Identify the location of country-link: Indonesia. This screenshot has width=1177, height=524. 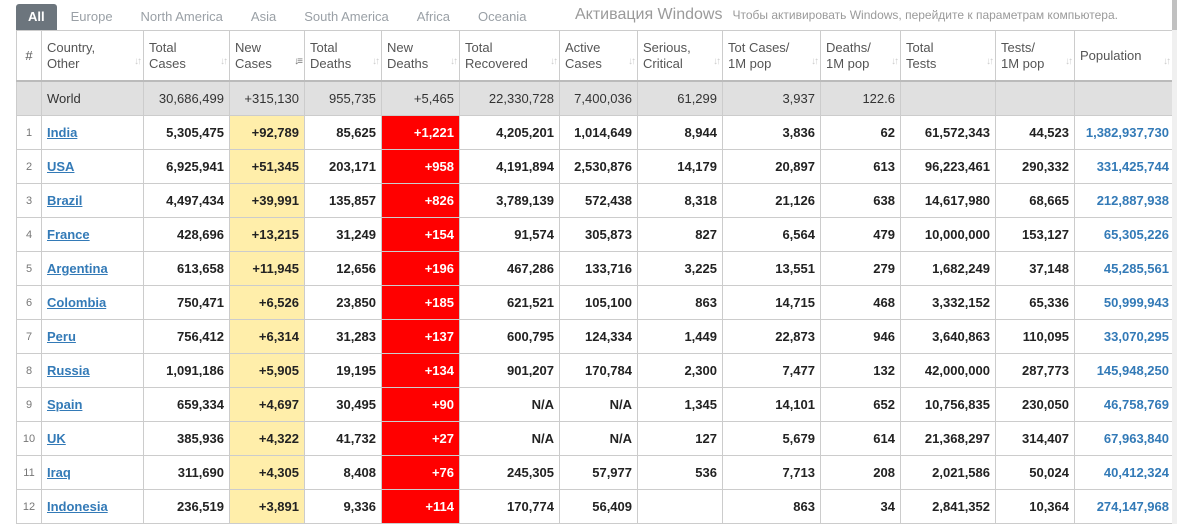
(77, 506).